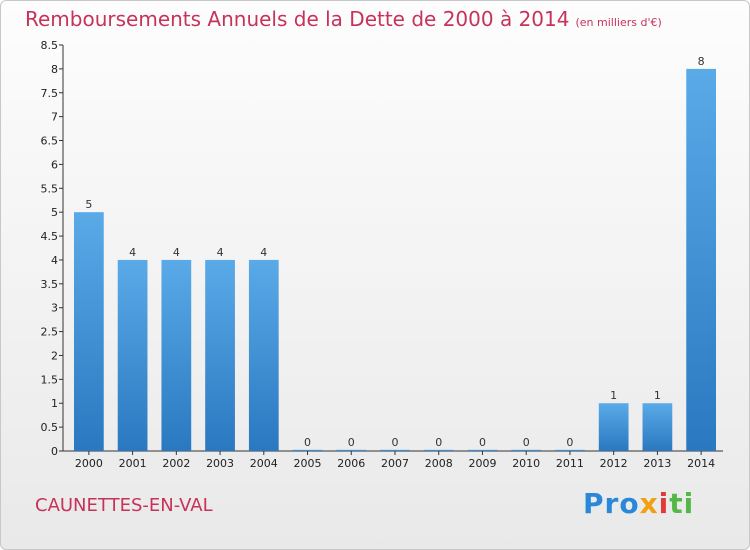 The height and width of the screenshot is (550, 750). I want to click on y-tick-label: 6, so click(54, 164).